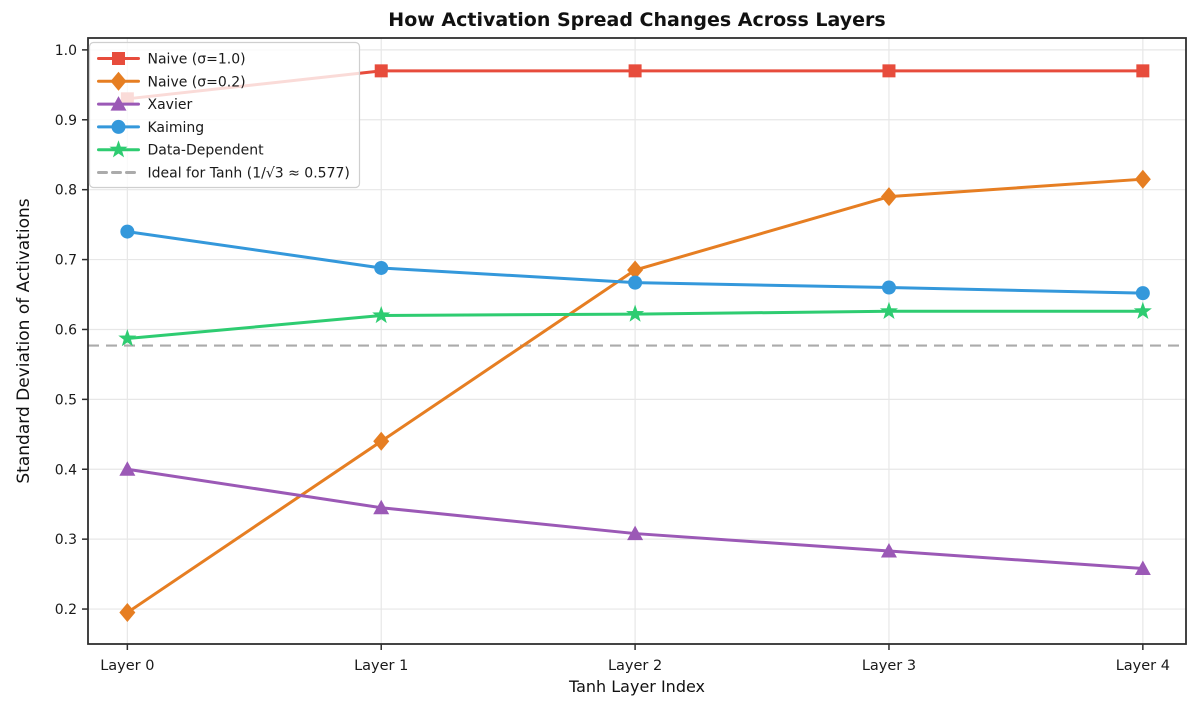 The width and height of the screenshot is (1200, 712). Describe the element at coordinates (24, 341) in the screenshot. I see `y-axis-label: Standard Deviation of Activations` at that location.